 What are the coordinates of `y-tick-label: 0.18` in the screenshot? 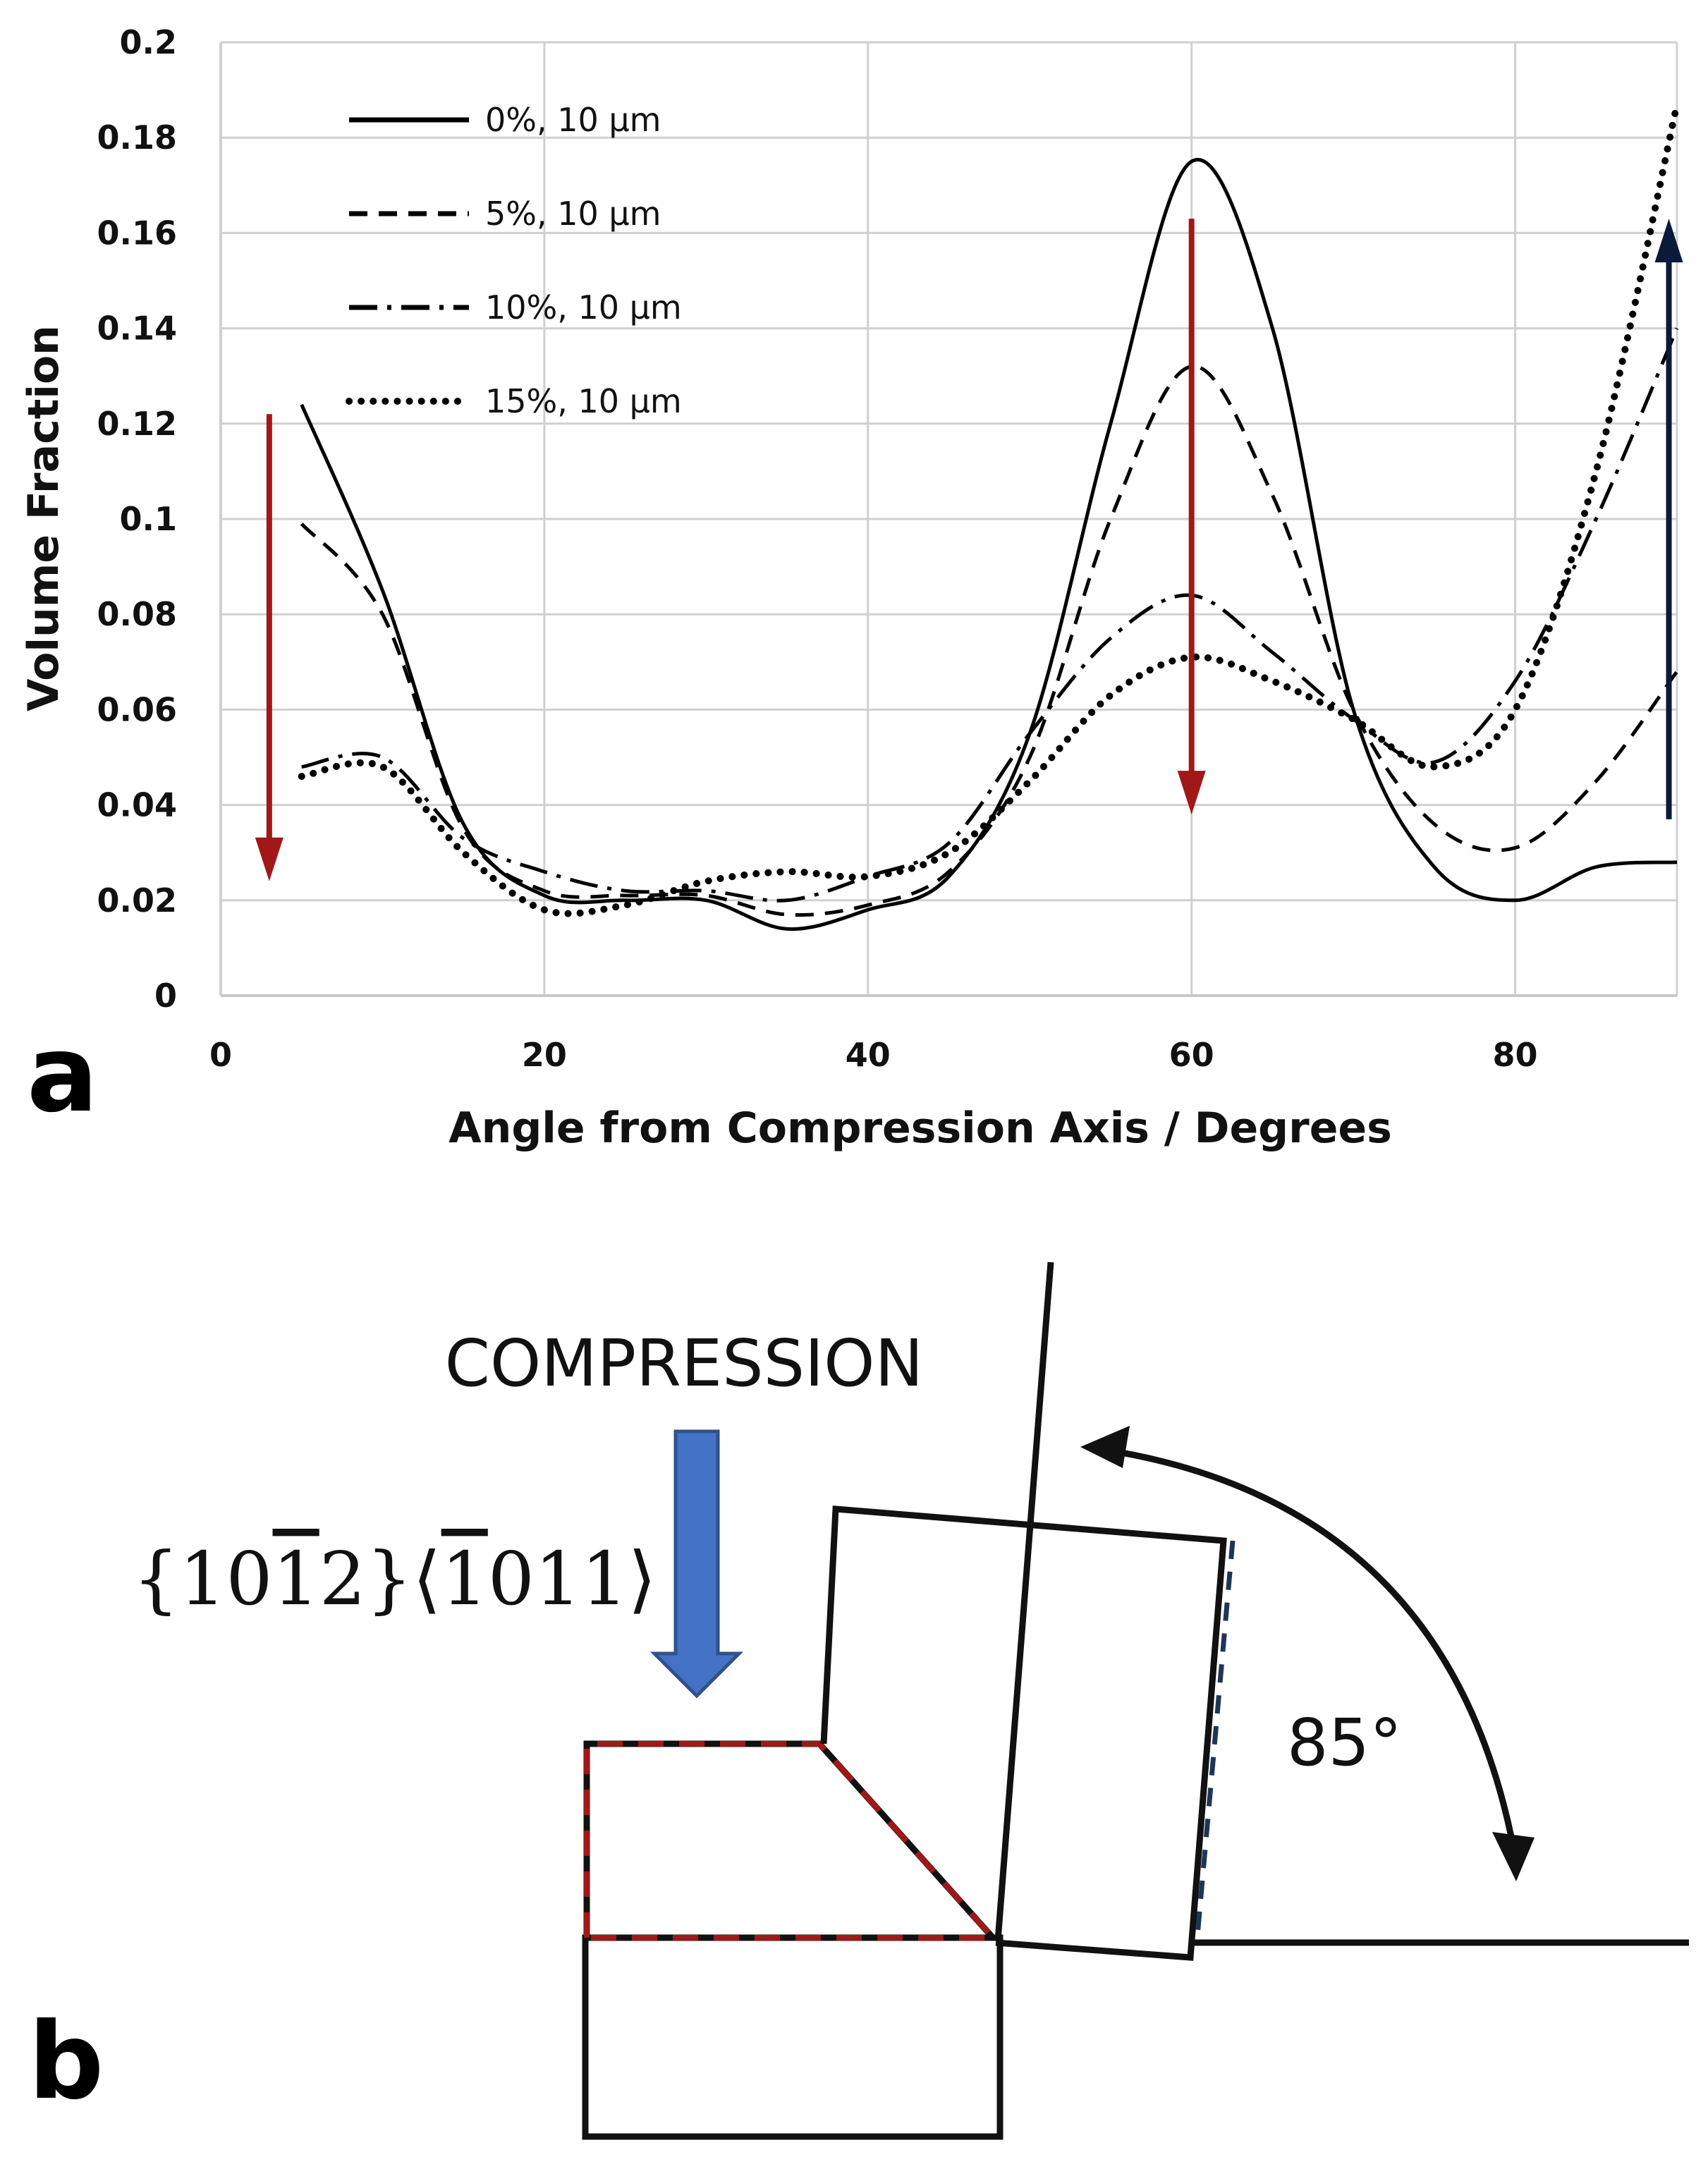 It's located at (137, 138).